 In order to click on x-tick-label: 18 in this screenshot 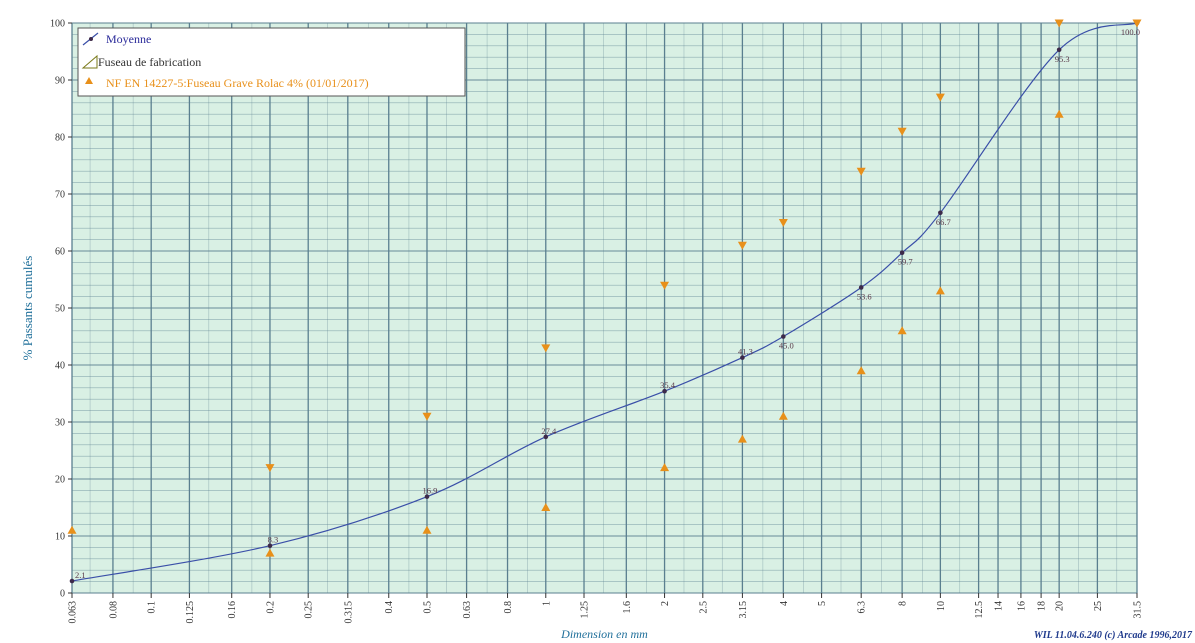, I will do `click(1042, 606)`.